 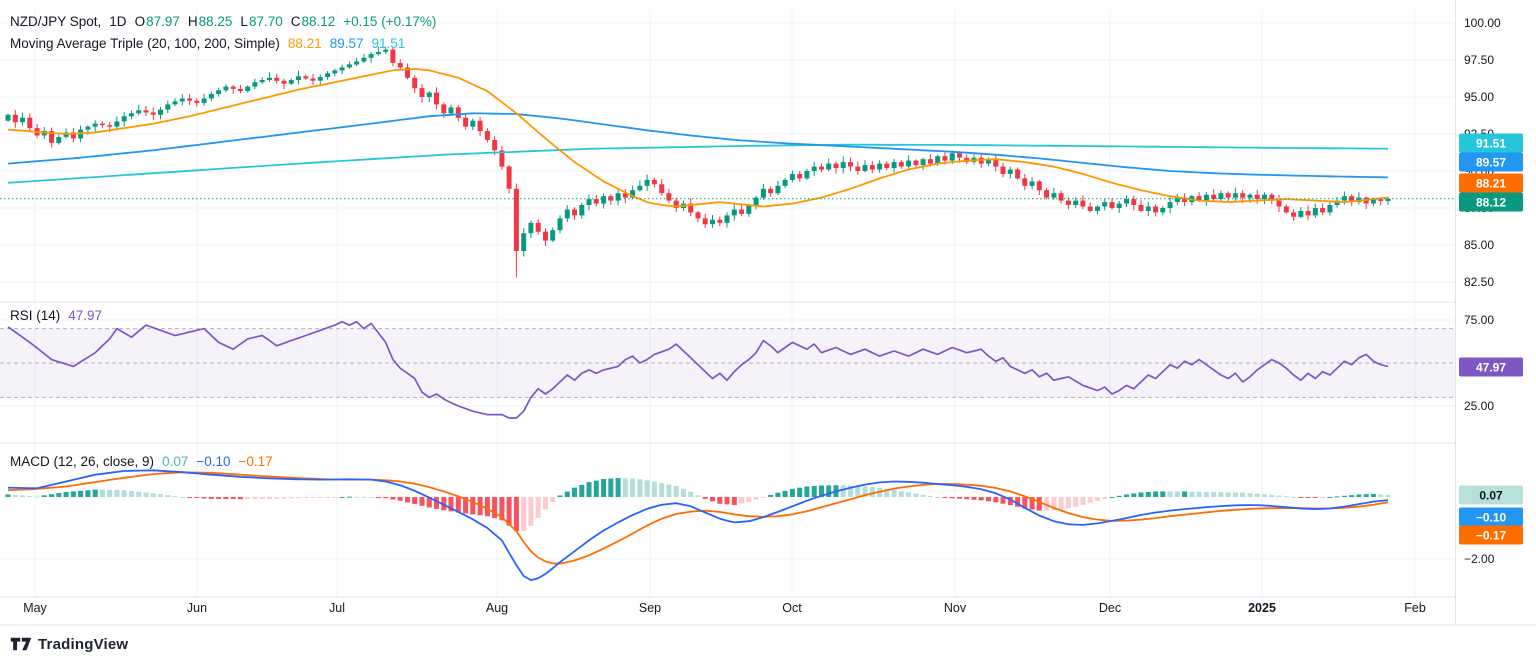 What do you see at coordinates (1491, 183) in the screenshot?
I see `price-badge: 88.21` at bounding box center [1491, 183].